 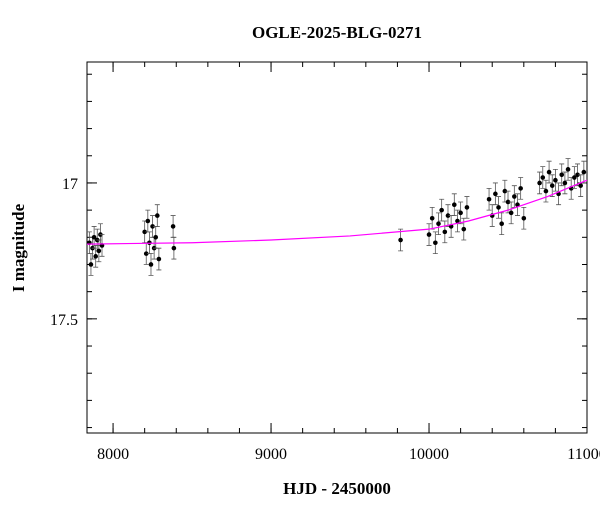 What do you see at coordinates (64, 320) in the screenshot?
I see `y-tick-label: 17.5` at bounding box center [64, 320].